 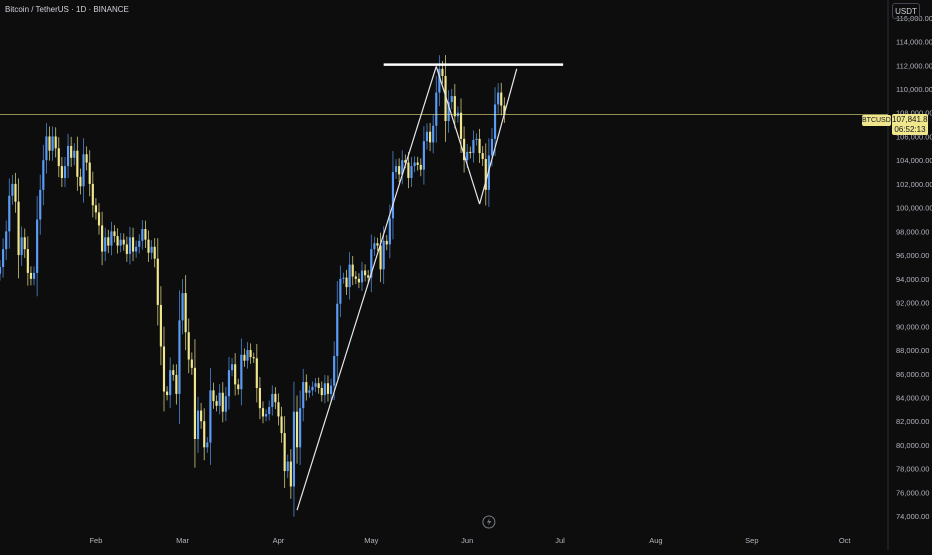 I want to click on x-tick-label: Jun, so click(x=467, y=540).